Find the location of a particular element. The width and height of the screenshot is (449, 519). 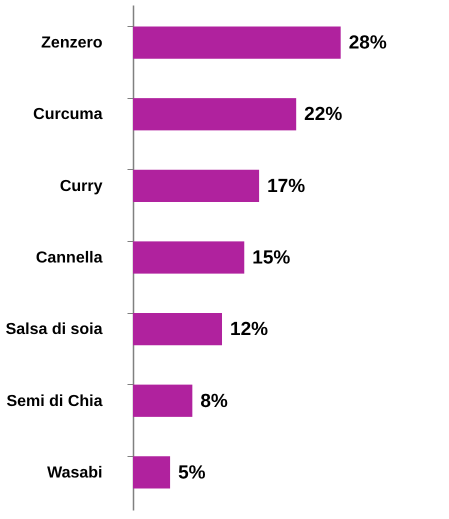

y-tick-label: Semi di Chia is located at coordinates (54, 401).